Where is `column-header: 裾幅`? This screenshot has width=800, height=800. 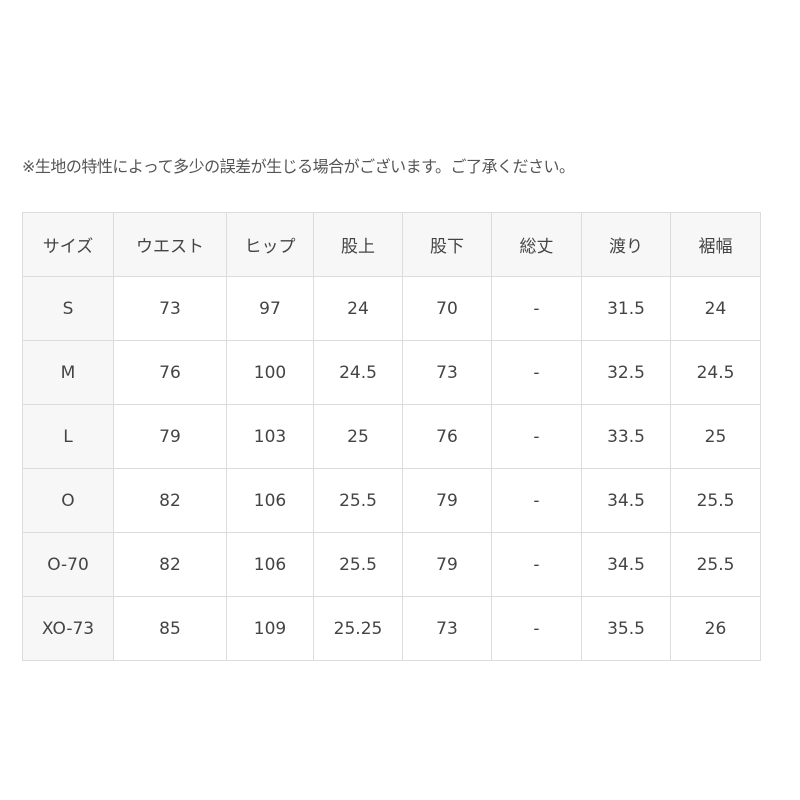 column-header: 裾幅 is located at coordinates (715, 244).